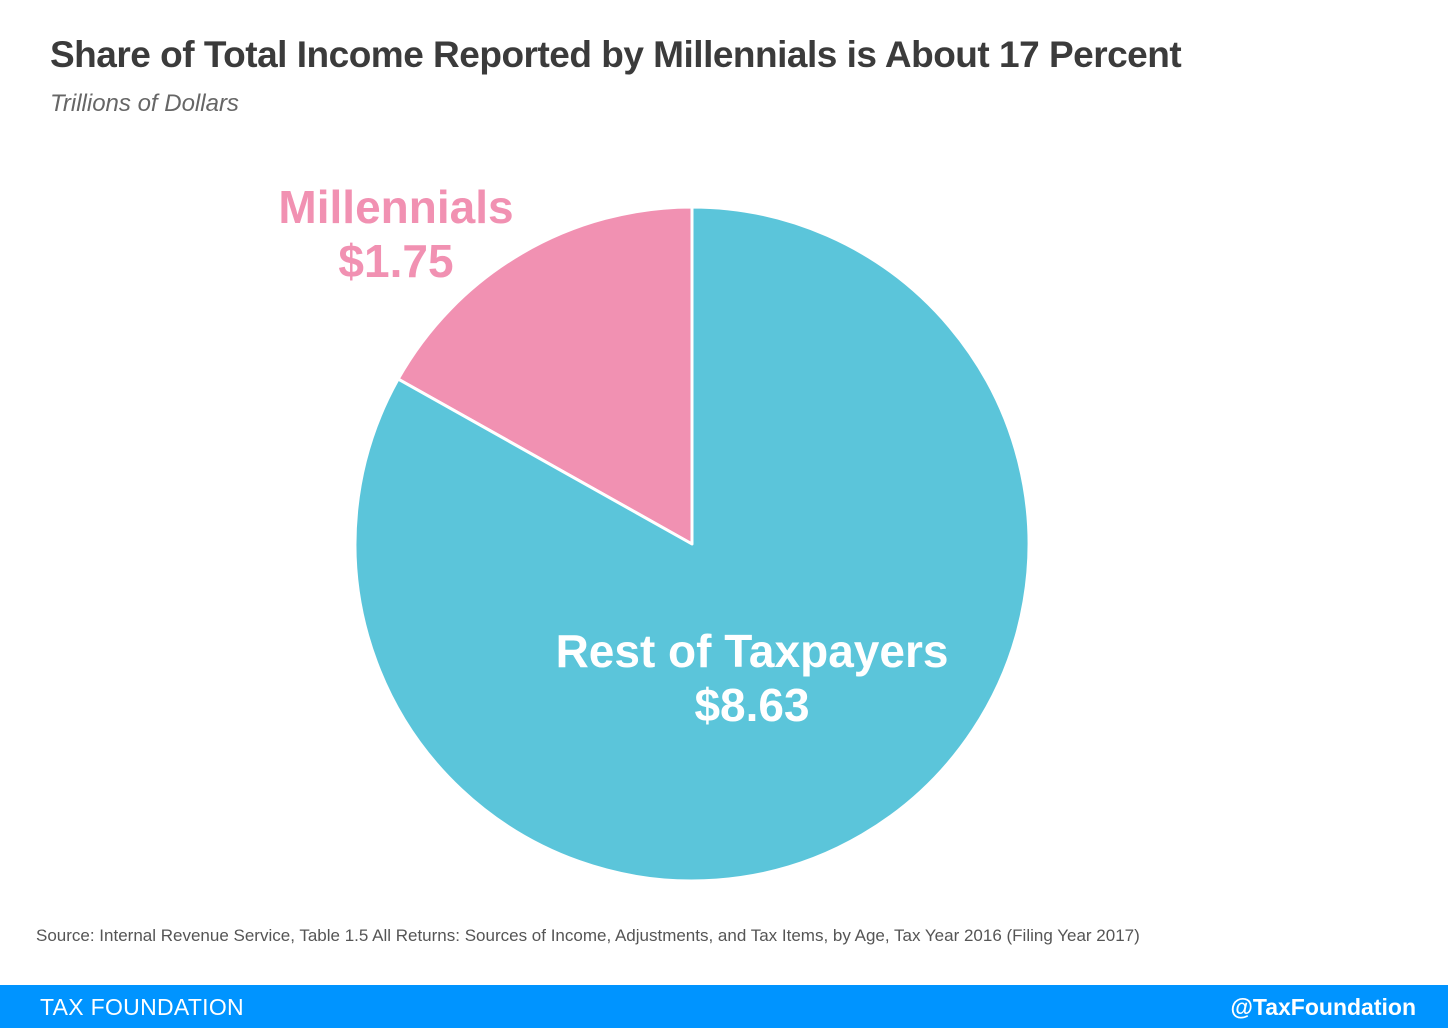 This screenshot has height=1028, width=1448. I want to click on footer-bar: TAX FOUNDATION @TaxFoundation, so click(724, 1006).